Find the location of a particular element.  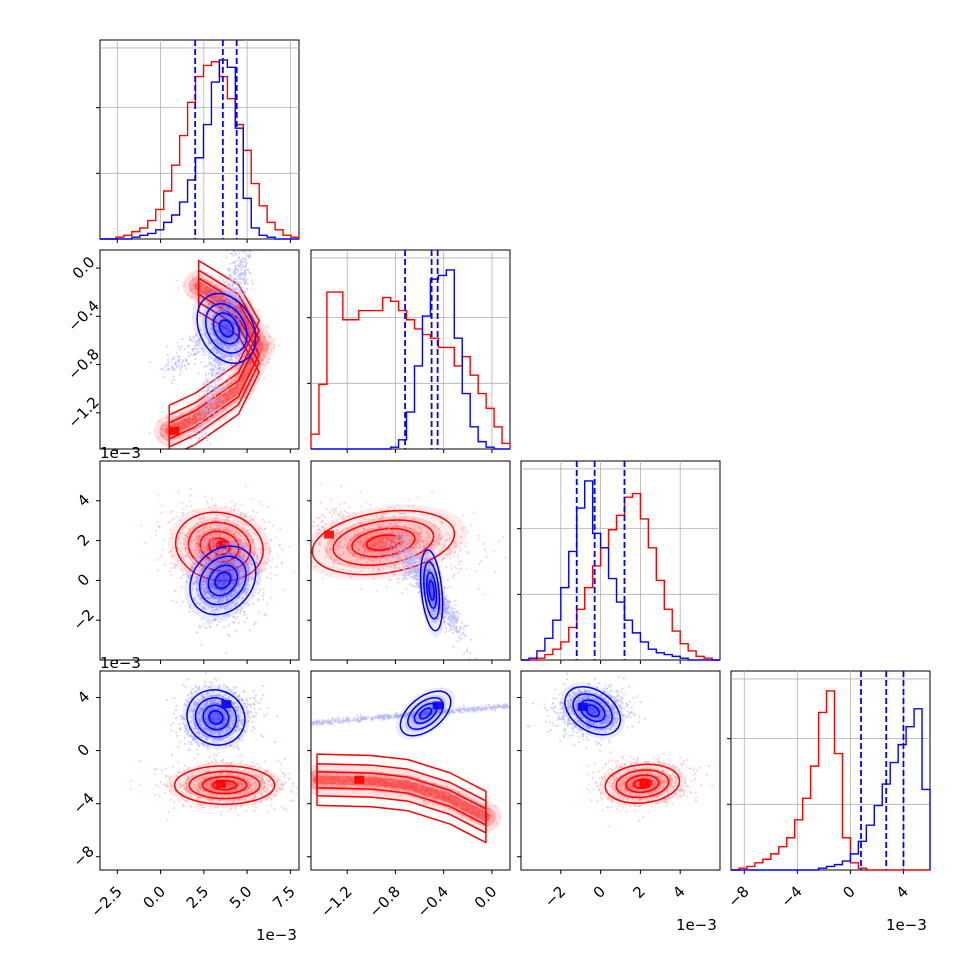

x-tick-label: −1.2 is located at coordinates (336, 901).